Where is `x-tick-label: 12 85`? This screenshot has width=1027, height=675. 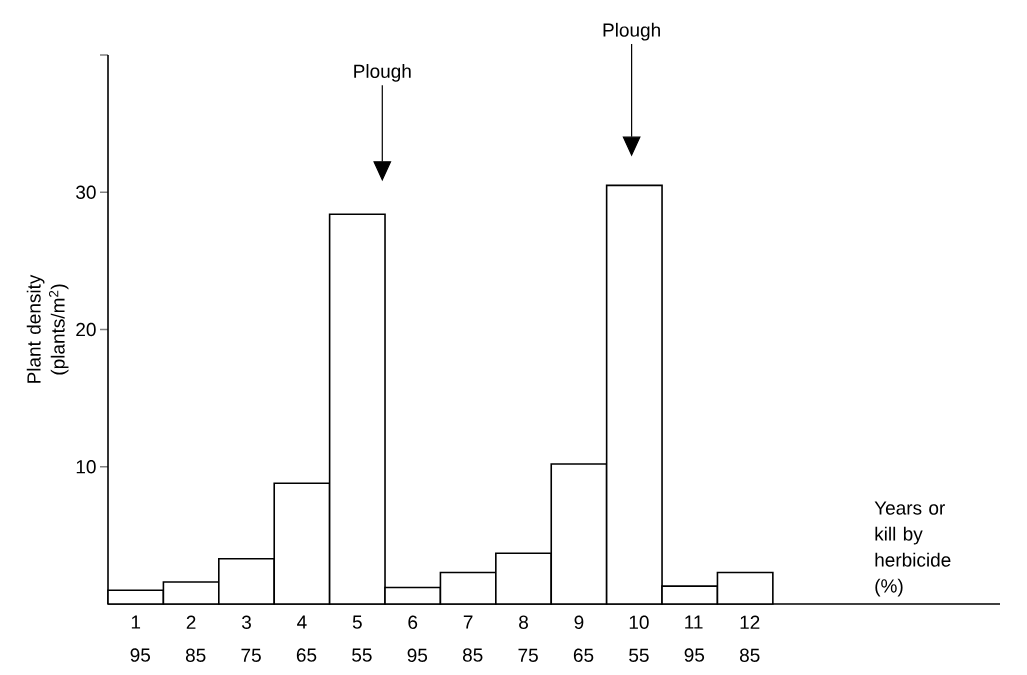
x-tick-label: 12 85 is located at coordinates (749, 638).